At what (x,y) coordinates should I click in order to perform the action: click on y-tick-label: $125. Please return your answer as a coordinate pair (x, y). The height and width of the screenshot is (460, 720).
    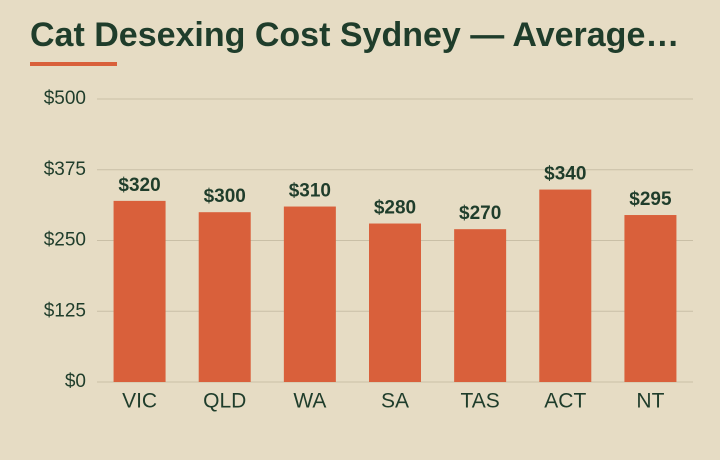
    Looking at the image, I should click on (65, 310).